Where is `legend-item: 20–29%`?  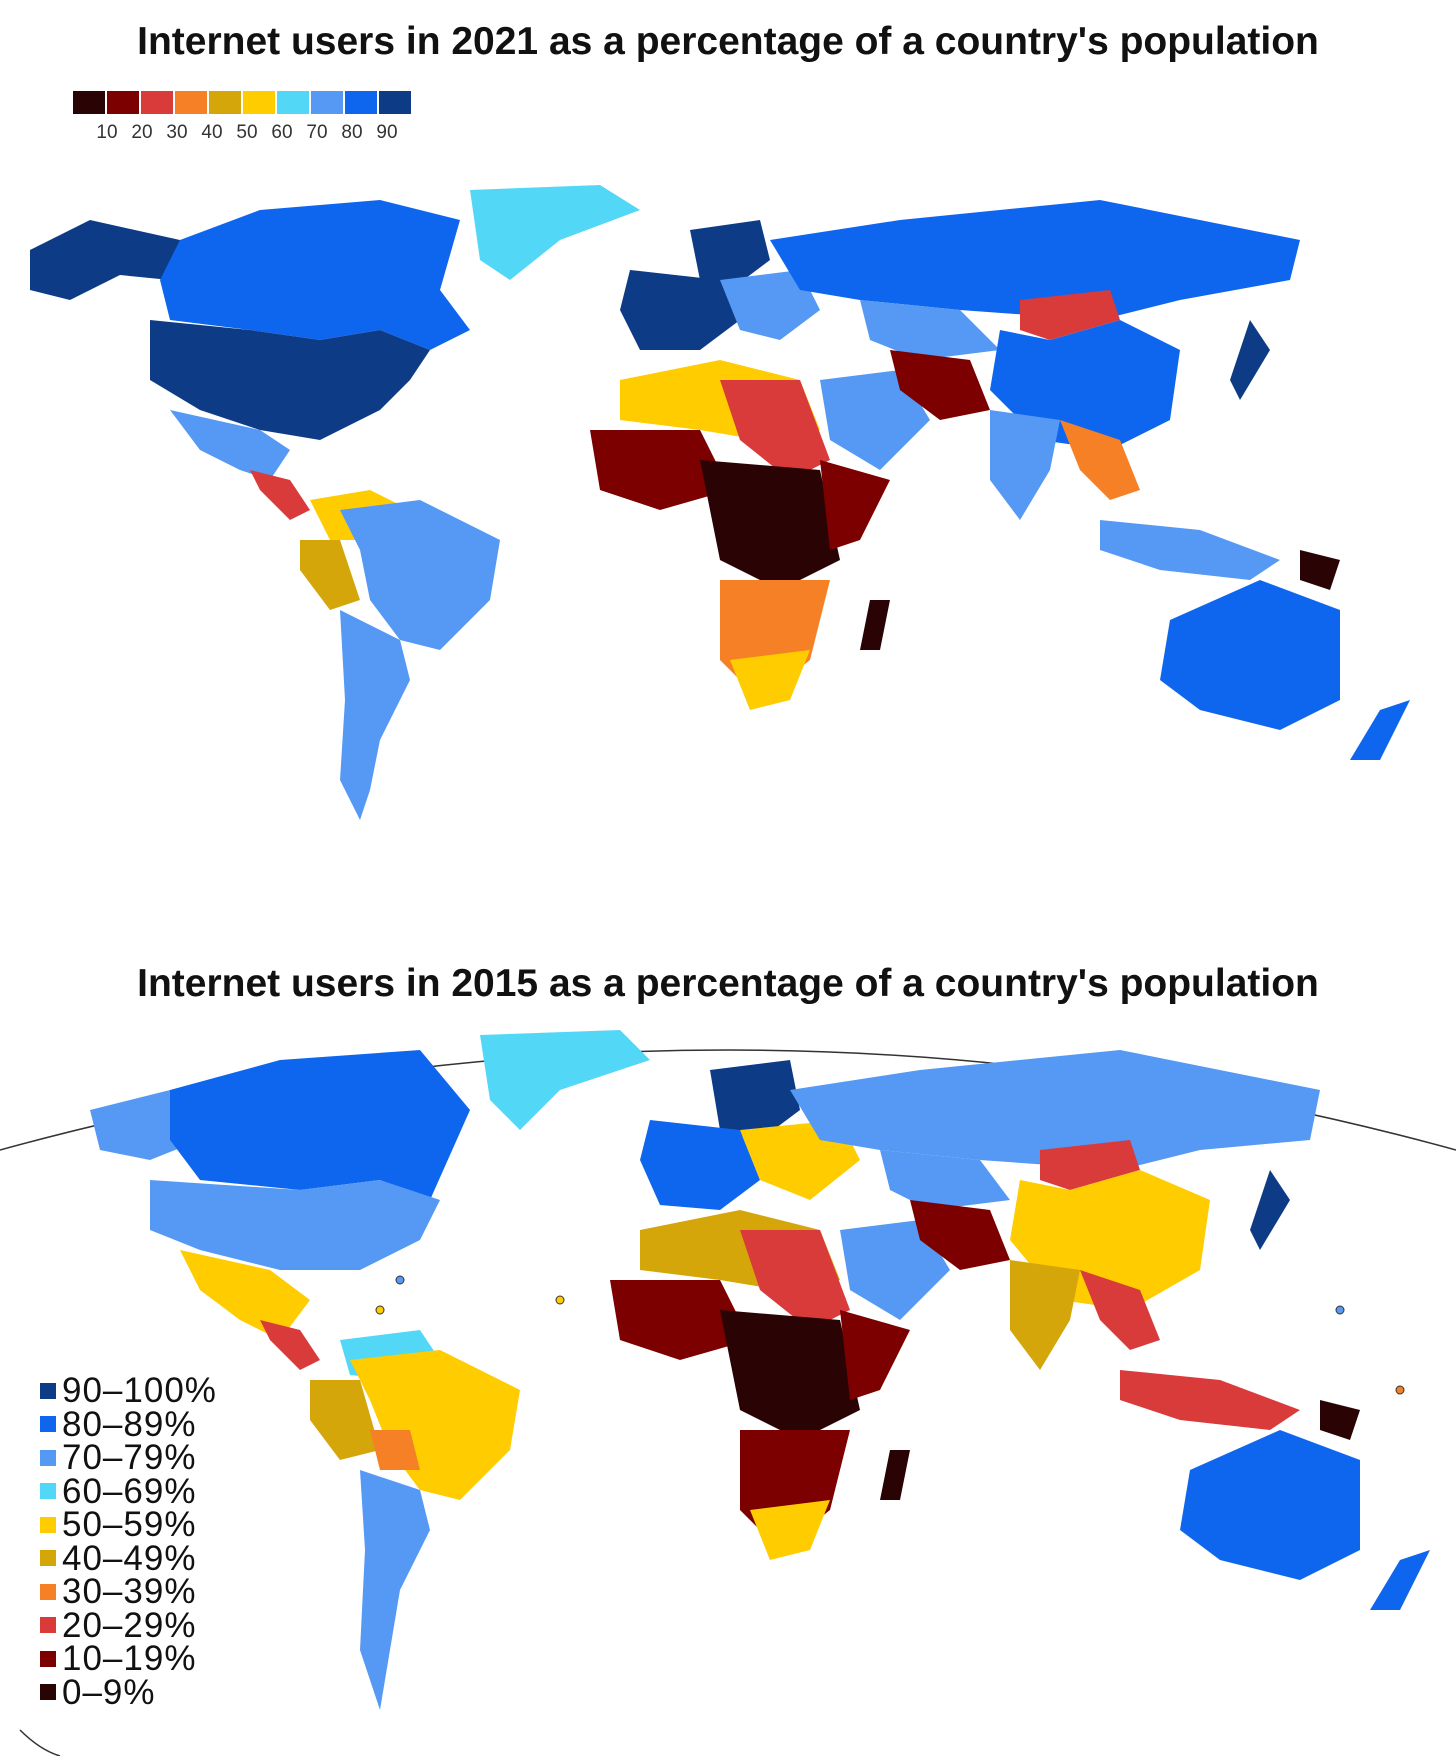
legend-item: 20–29% is located at coordinates (128, 1625).